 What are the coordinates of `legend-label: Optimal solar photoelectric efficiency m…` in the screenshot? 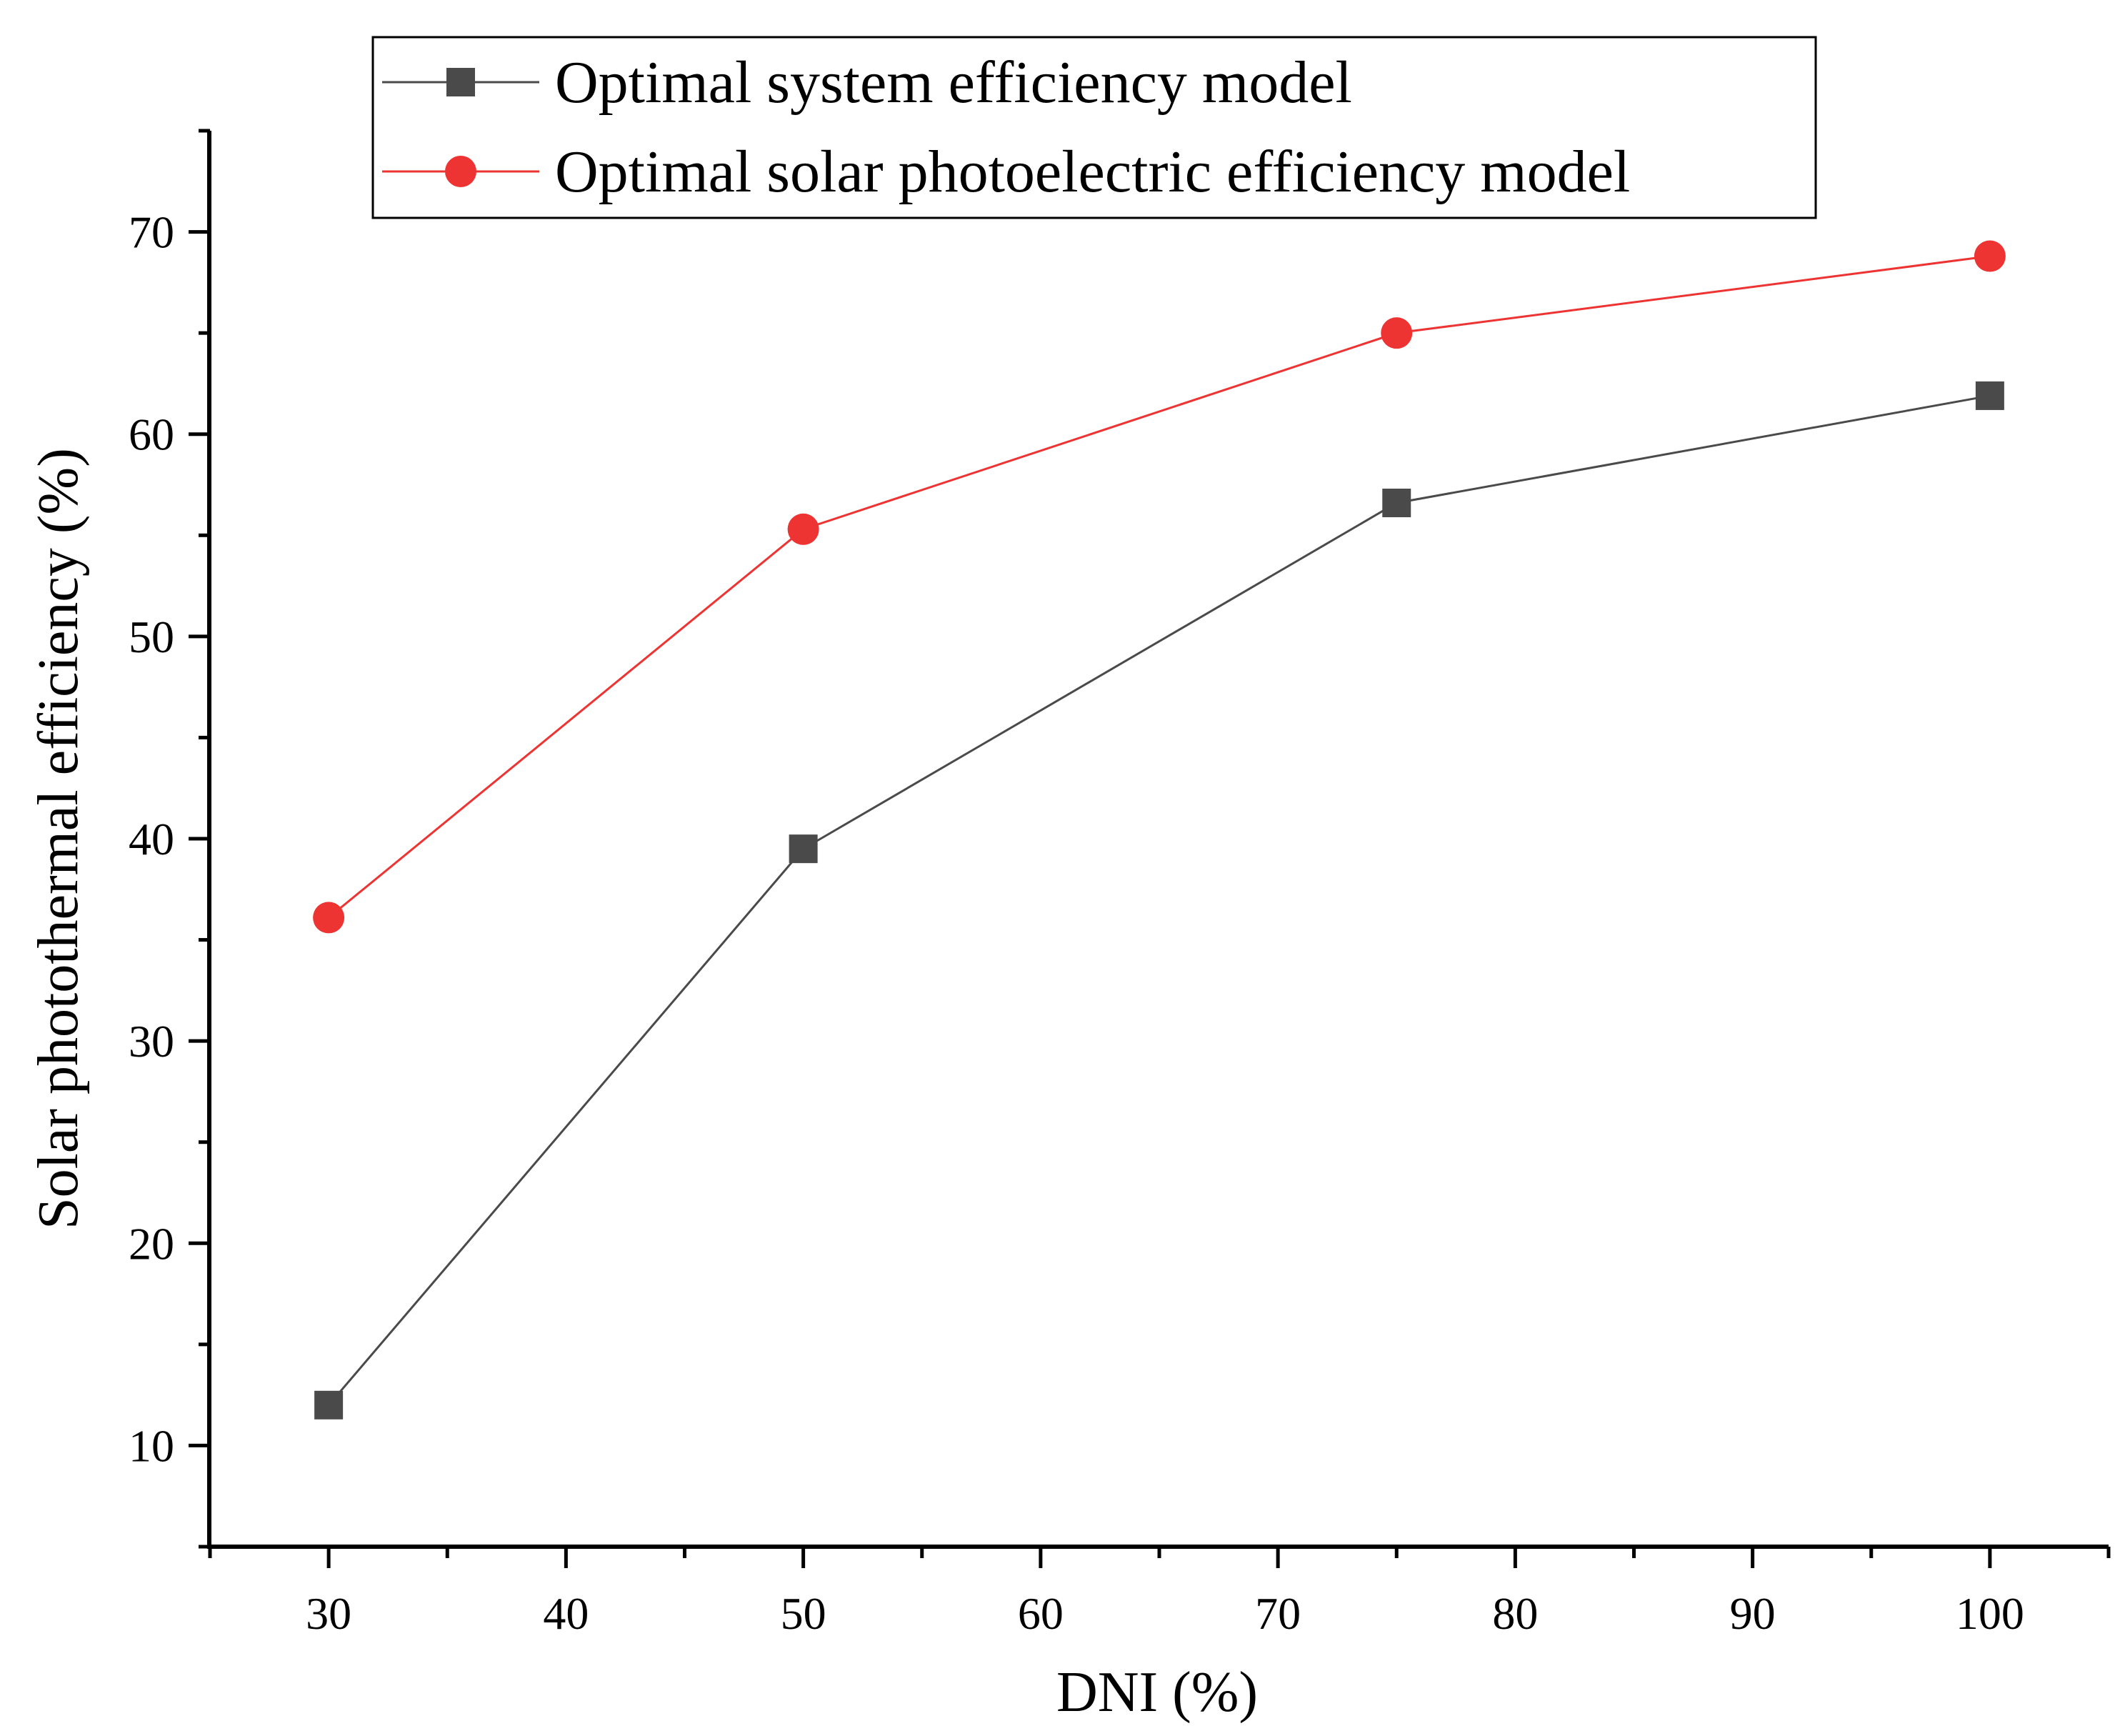 It's located at (1092, 172).